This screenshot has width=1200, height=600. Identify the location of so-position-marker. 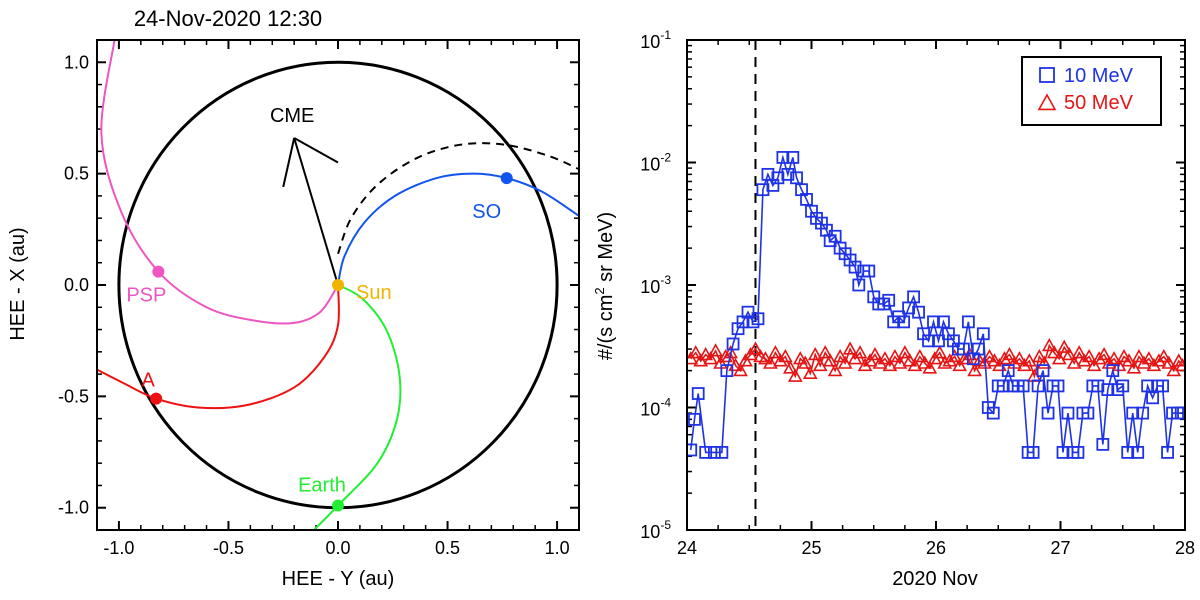
(506, 178).